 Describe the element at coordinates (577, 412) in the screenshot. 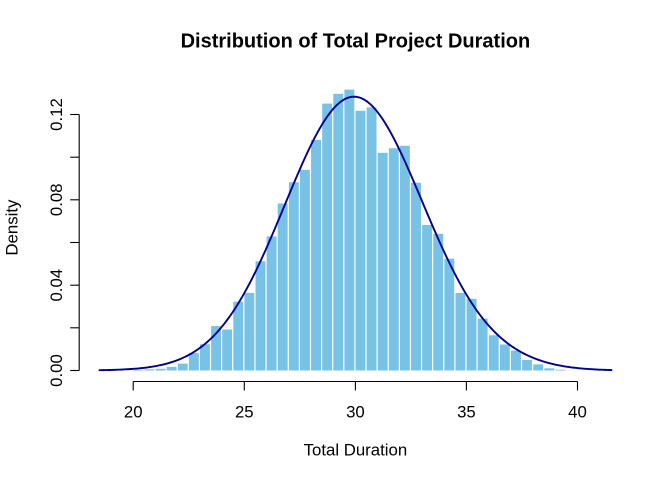

I see `svg-text: 40` at that location.